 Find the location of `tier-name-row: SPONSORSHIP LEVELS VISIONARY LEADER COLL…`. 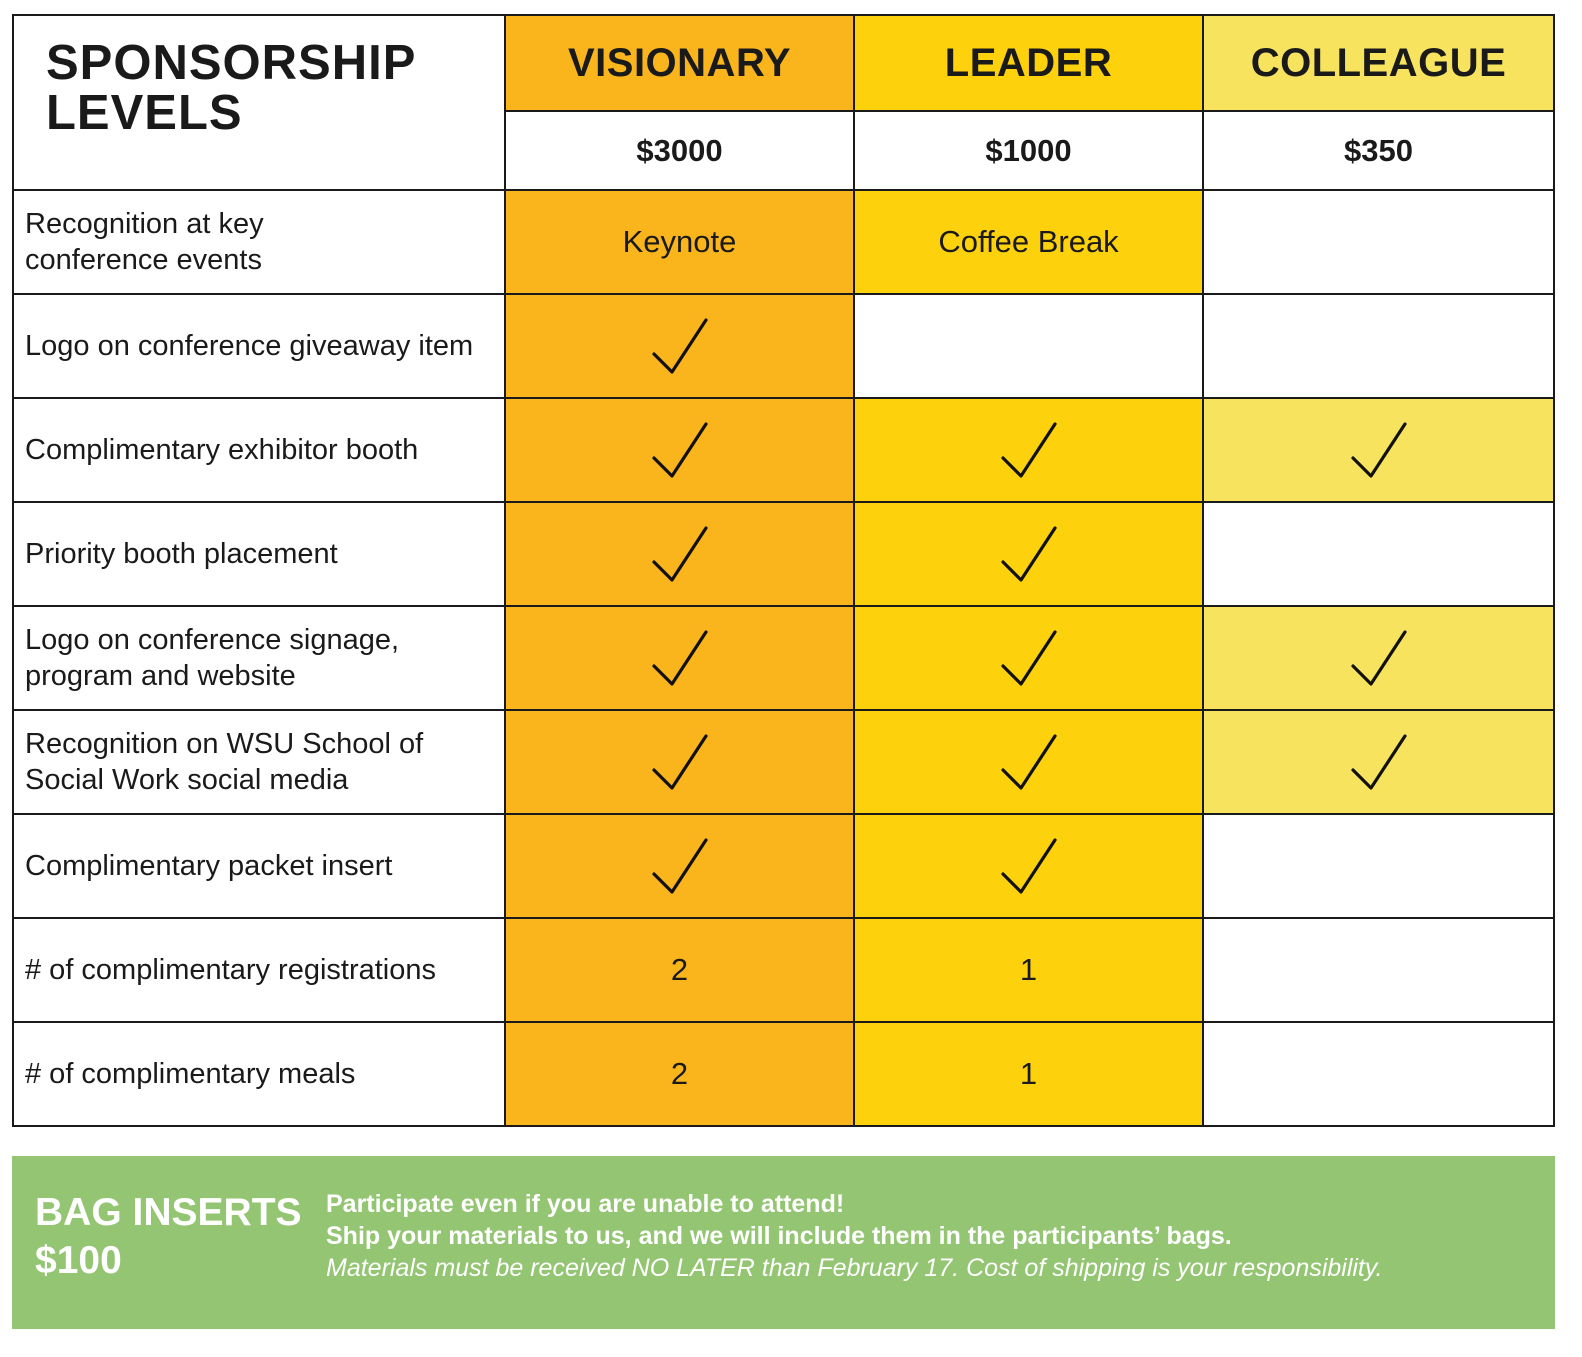

tier-name-row: SPONSORSHIP LEVELS VISIONARY LEADER COLL… is located at coordinates (783, 102).